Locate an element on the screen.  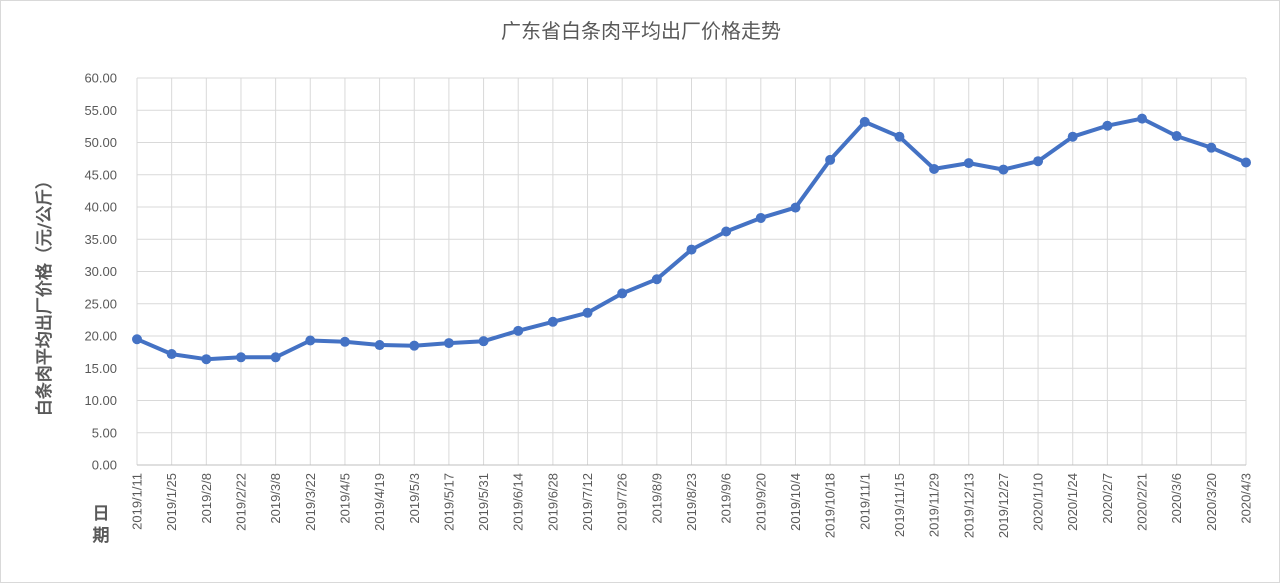
y-tick-label: 10.00 is located at coordinates (100, 400).